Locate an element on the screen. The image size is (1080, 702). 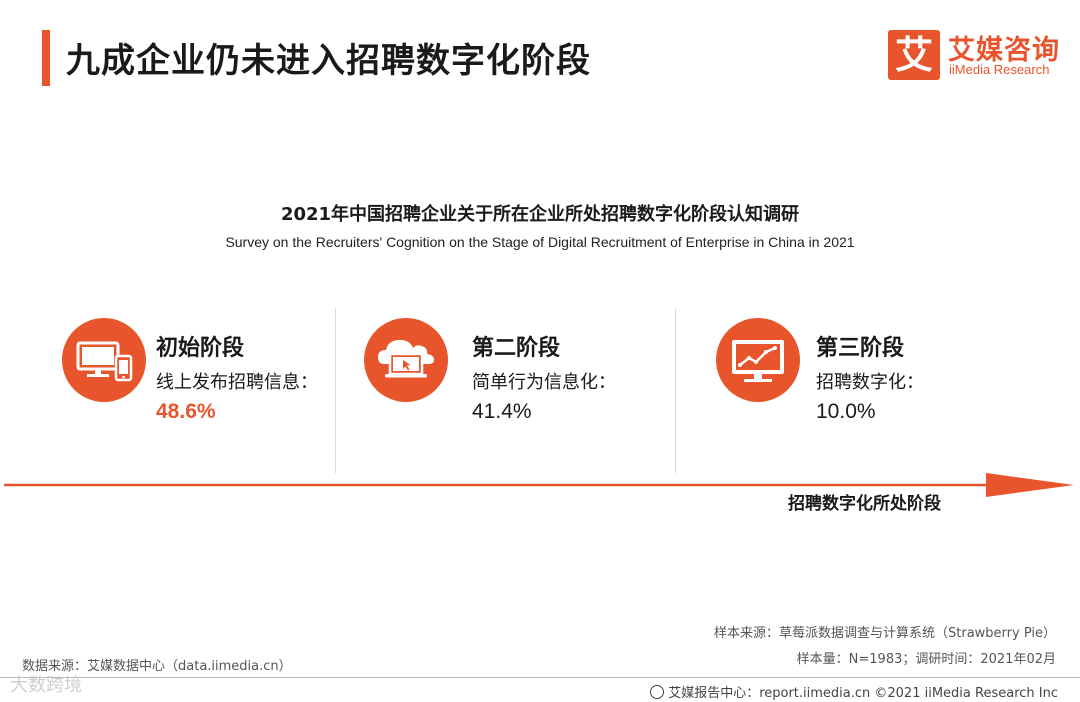
logo-glyph: 艾 is located at coordinates (913, 55).